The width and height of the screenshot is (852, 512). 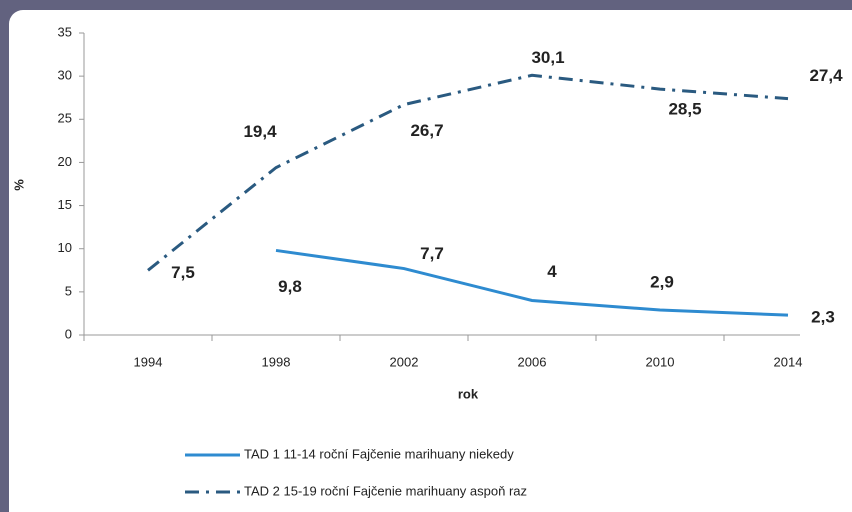 I want to click on data-label: 28,5, so click(x=684, y=109).